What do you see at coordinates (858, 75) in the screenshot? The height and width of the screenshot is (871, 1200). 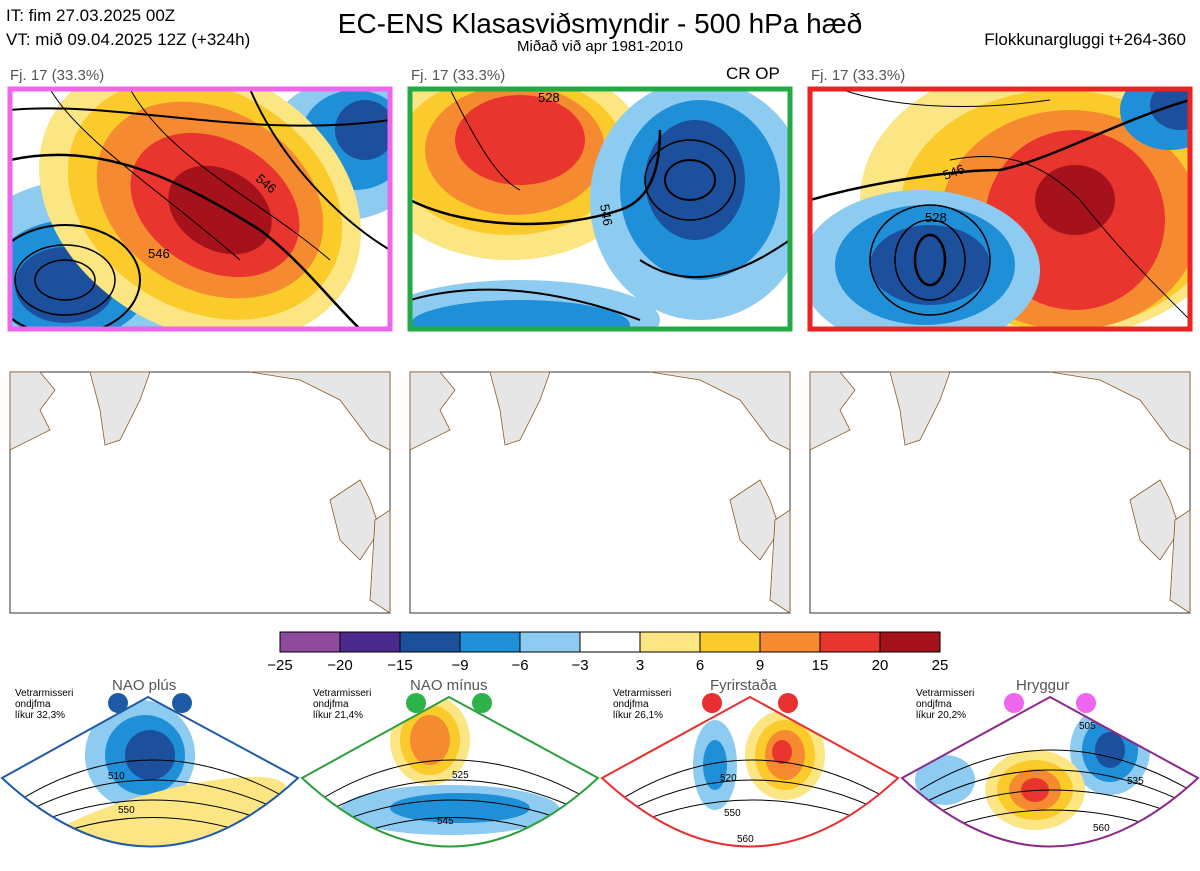 I see `map-3-label: Fj. 17 (33.3%)` at bounding box center [858, 75].